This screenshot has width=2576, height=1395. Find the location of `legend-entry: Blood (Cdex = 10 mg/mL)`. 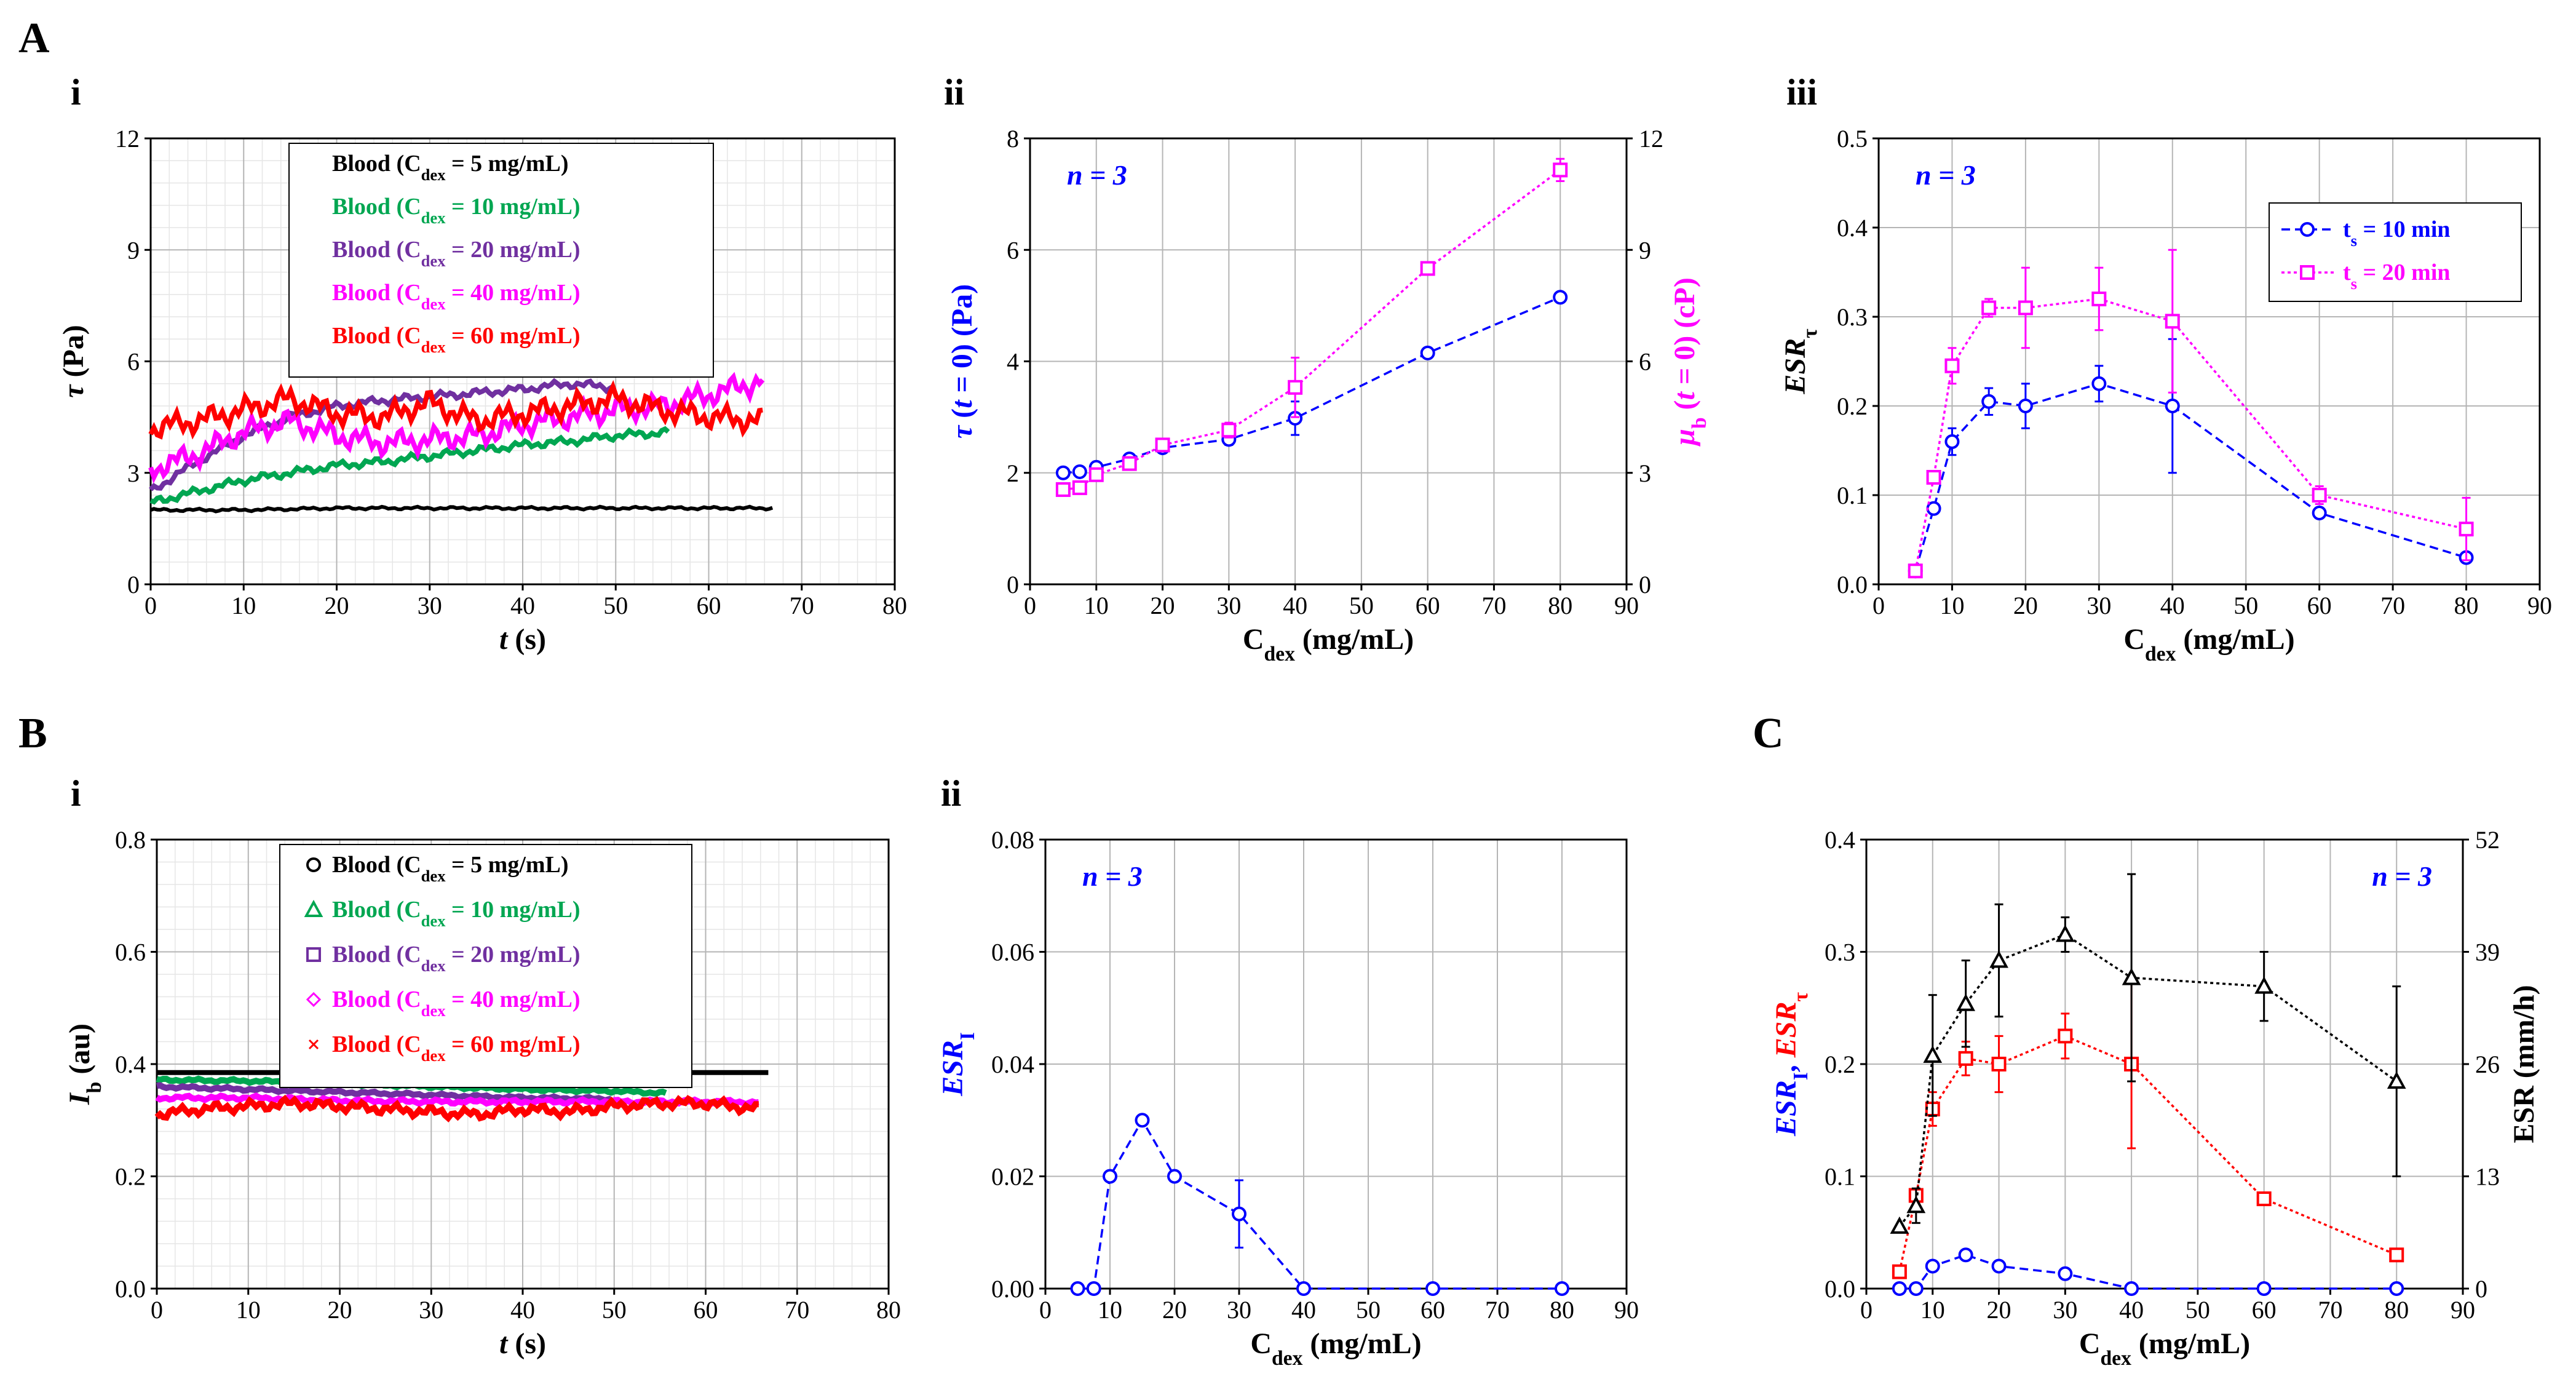

legend-entry: Blood (Cdex = 10 mg/mL) is located at coordinates (457, 210).